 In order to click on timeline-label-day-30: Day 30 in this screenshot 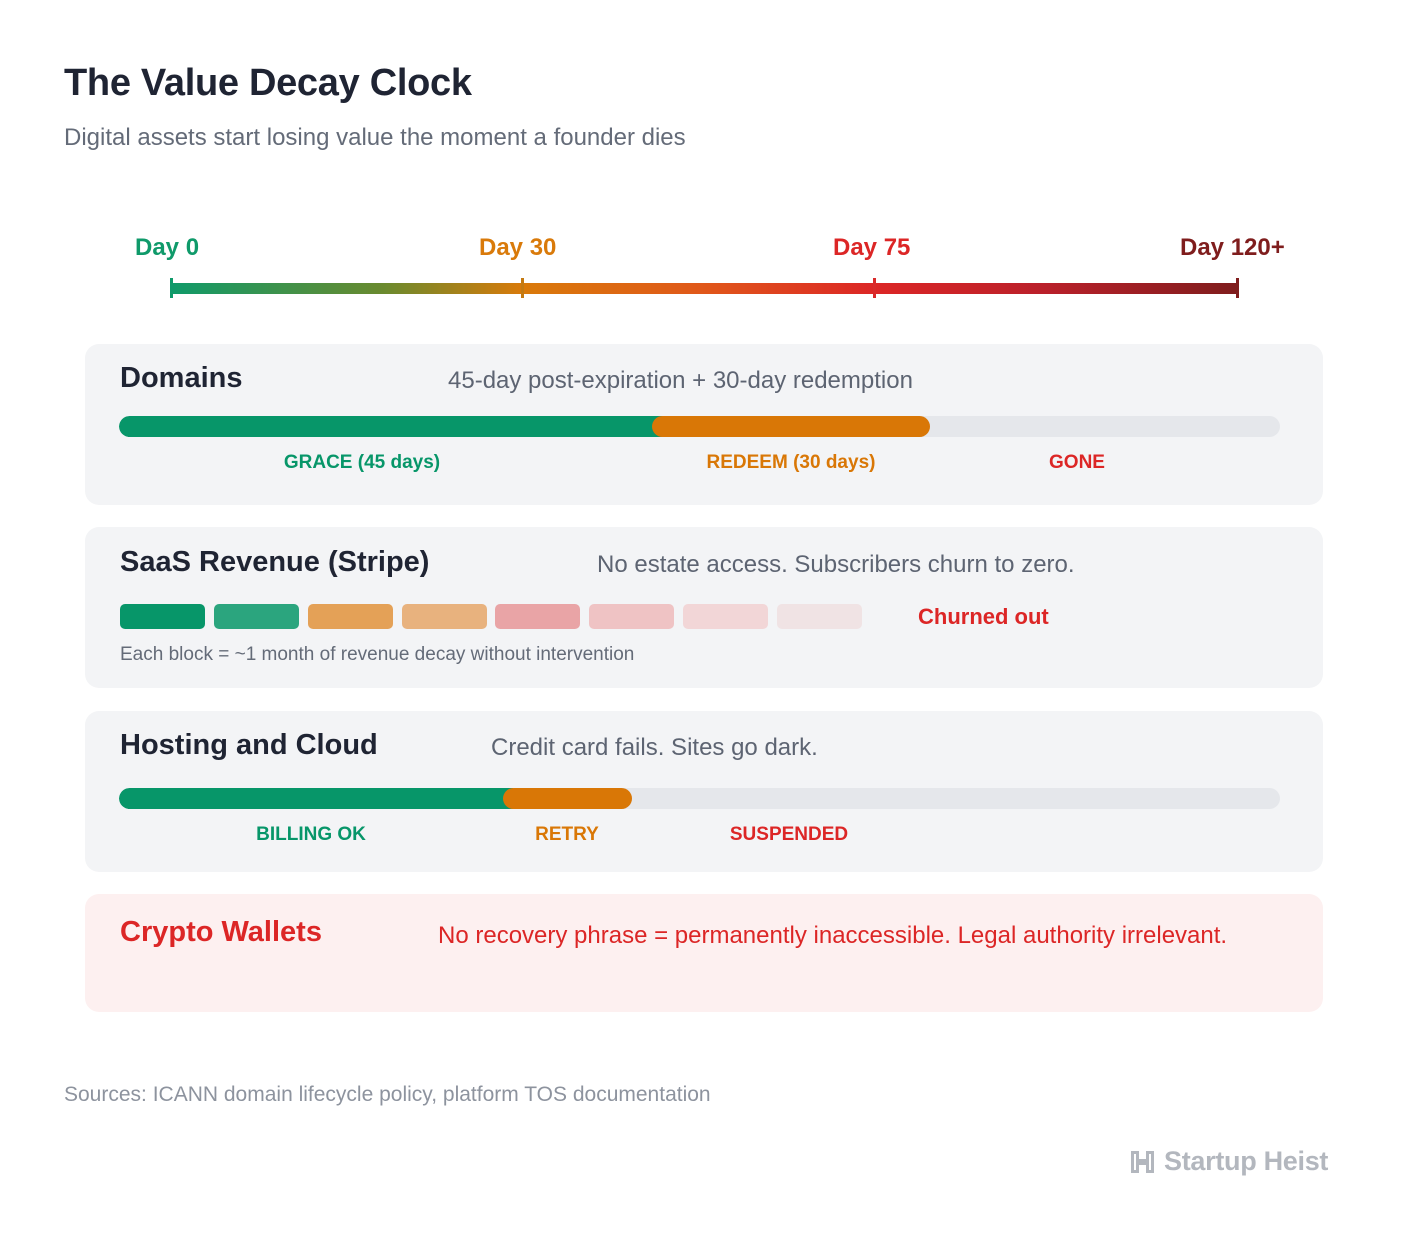, I will do `click(518, 247)`.